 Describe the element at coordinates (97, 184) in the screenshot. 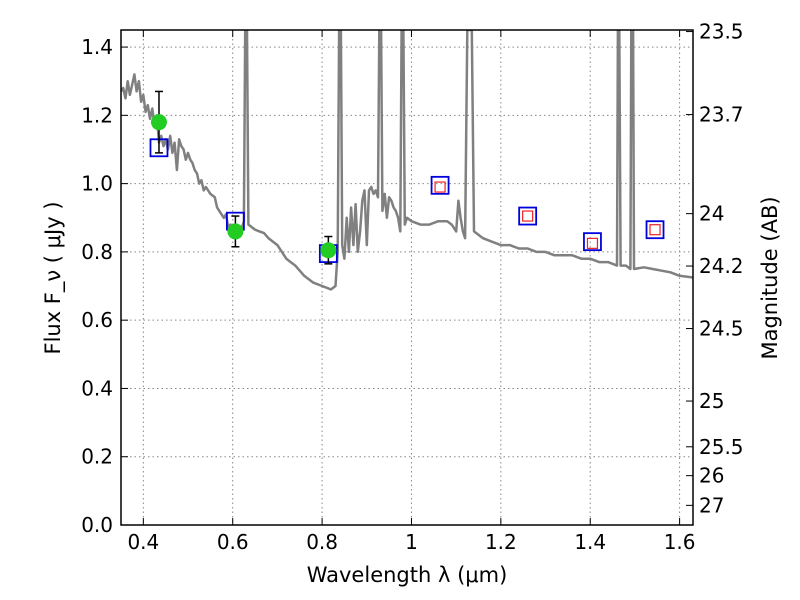

I see `y-tick-label: 1.0` at that location.